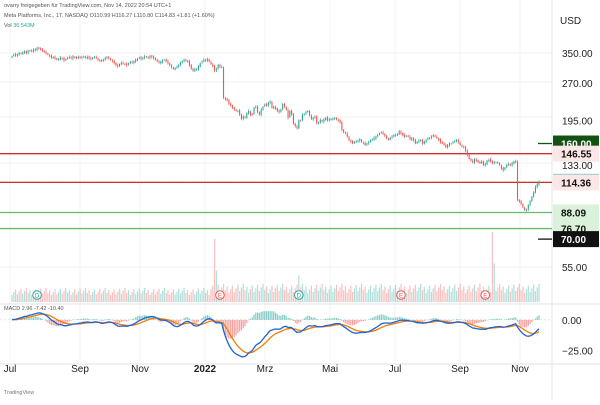 The image size is (600, 405). I want to click on time-axis-label: Mai, so click(330, 369).